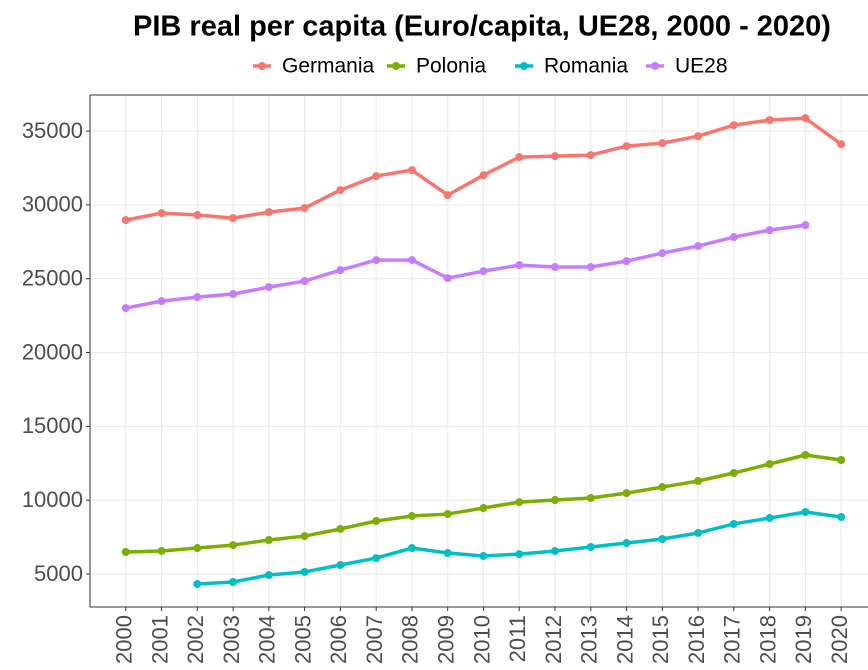 This screenshot has width=868, height=670. Describe the element at coordinates (586, 66) in the screenshot. I see `legend-label: Romania` at that location.